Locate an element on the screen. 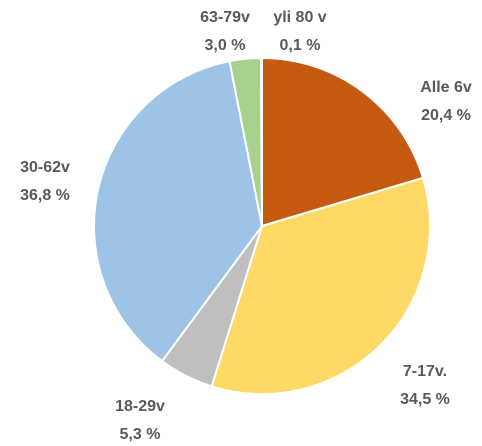 The image size is (482, 446). slice-value-label: 0,1 % is located at coordinates (300, 45).